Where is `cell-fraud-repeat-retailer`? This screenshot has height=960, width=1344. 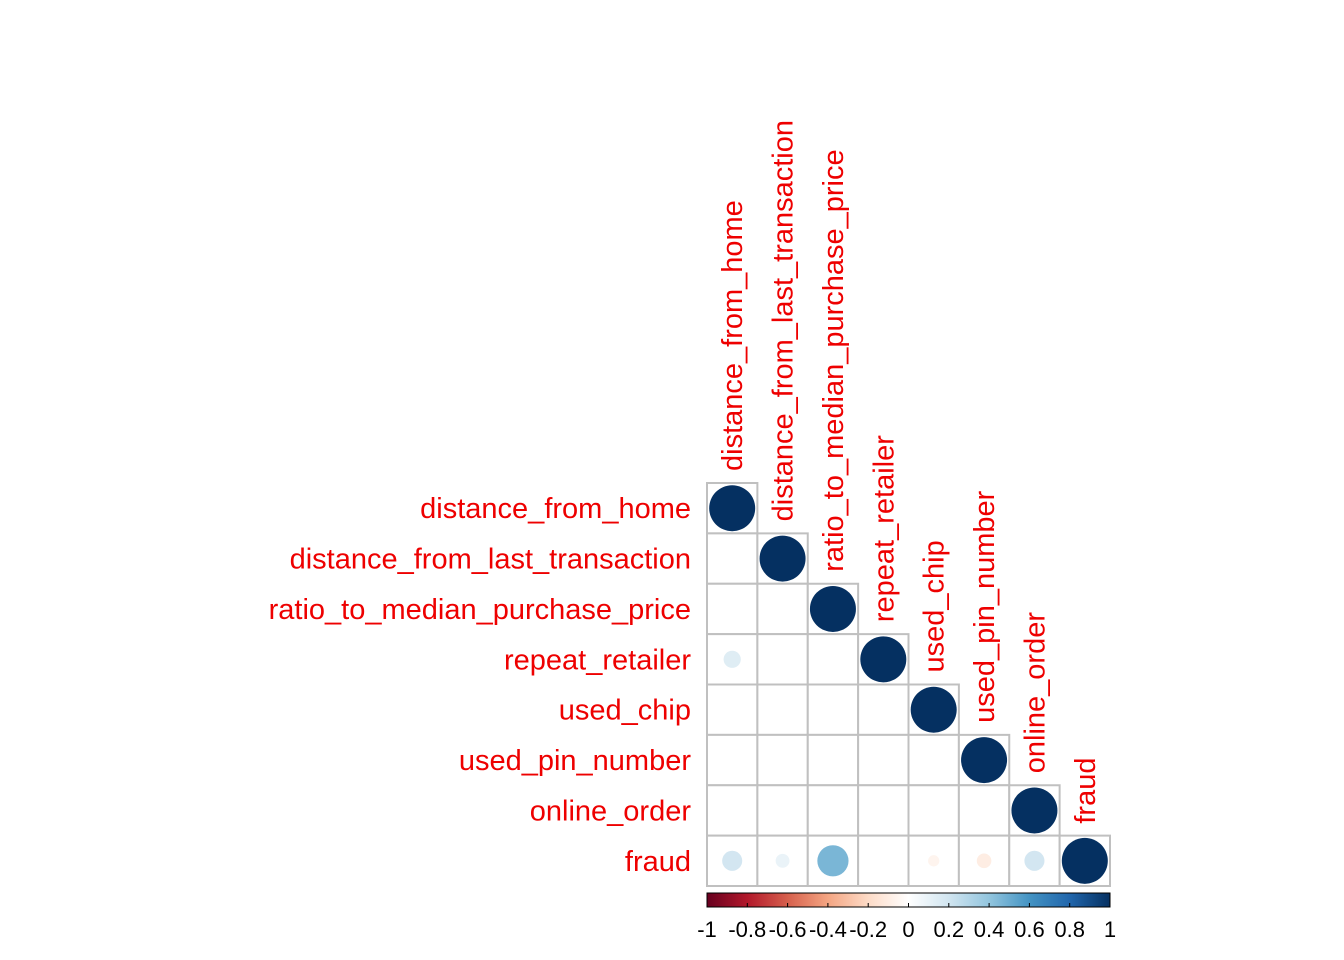
cell-fraud-repeat-retailer is located at coordinates (883, 860).